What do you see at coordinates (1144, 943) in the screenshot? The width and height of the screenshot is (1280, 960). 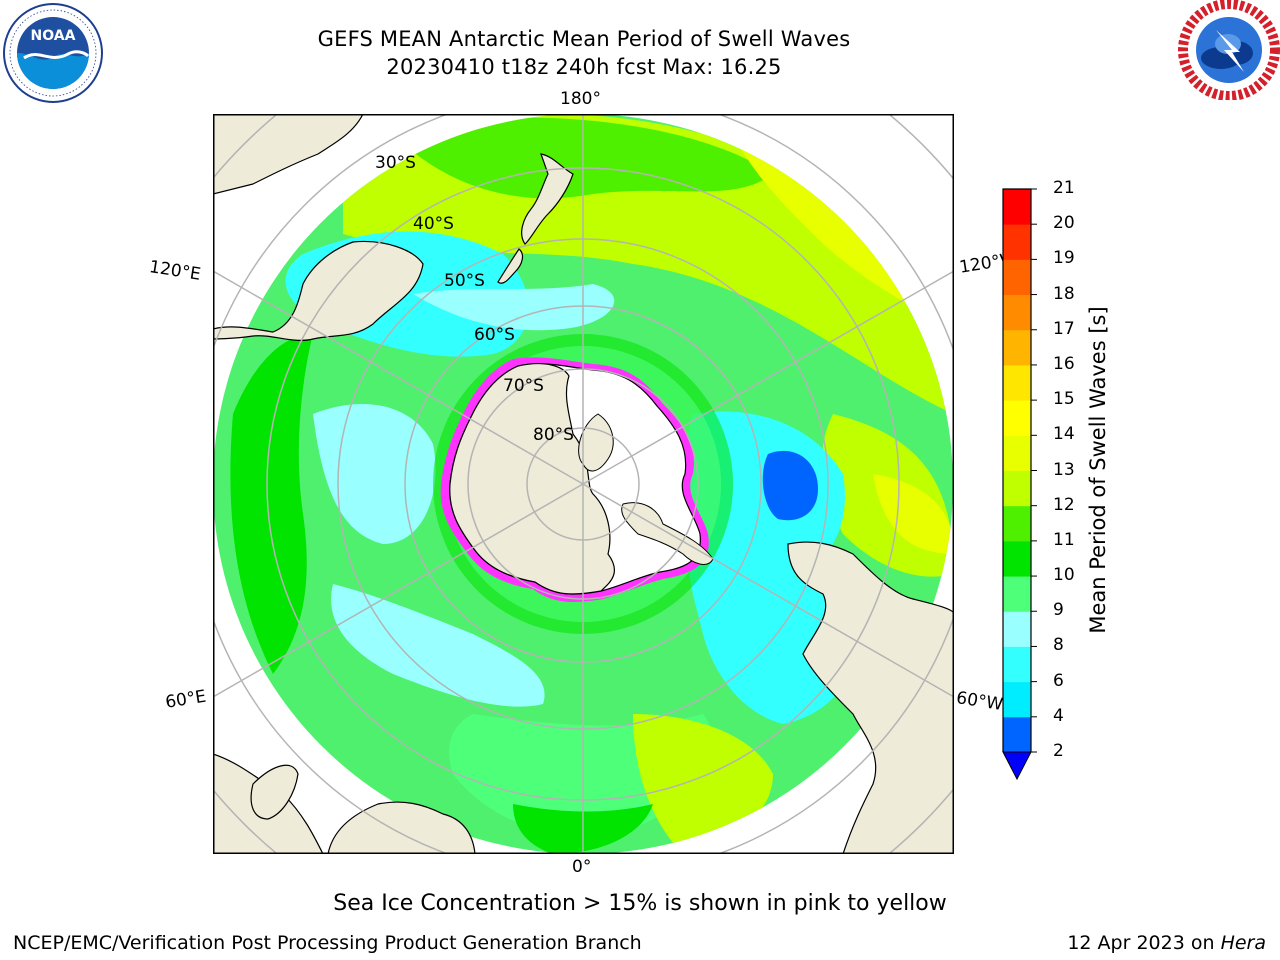 I see `footer-date: 12 Apr 2023 on` at bounding box center [1144, 943].